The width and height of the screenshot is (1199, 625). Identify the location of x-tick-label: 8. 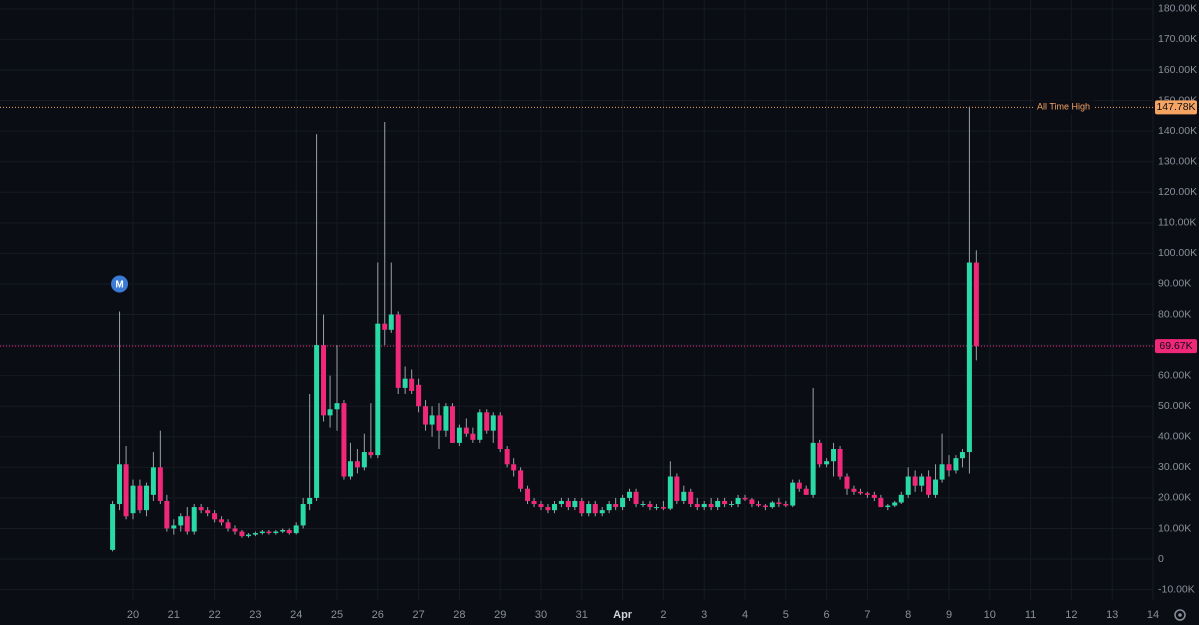
(908, 615).